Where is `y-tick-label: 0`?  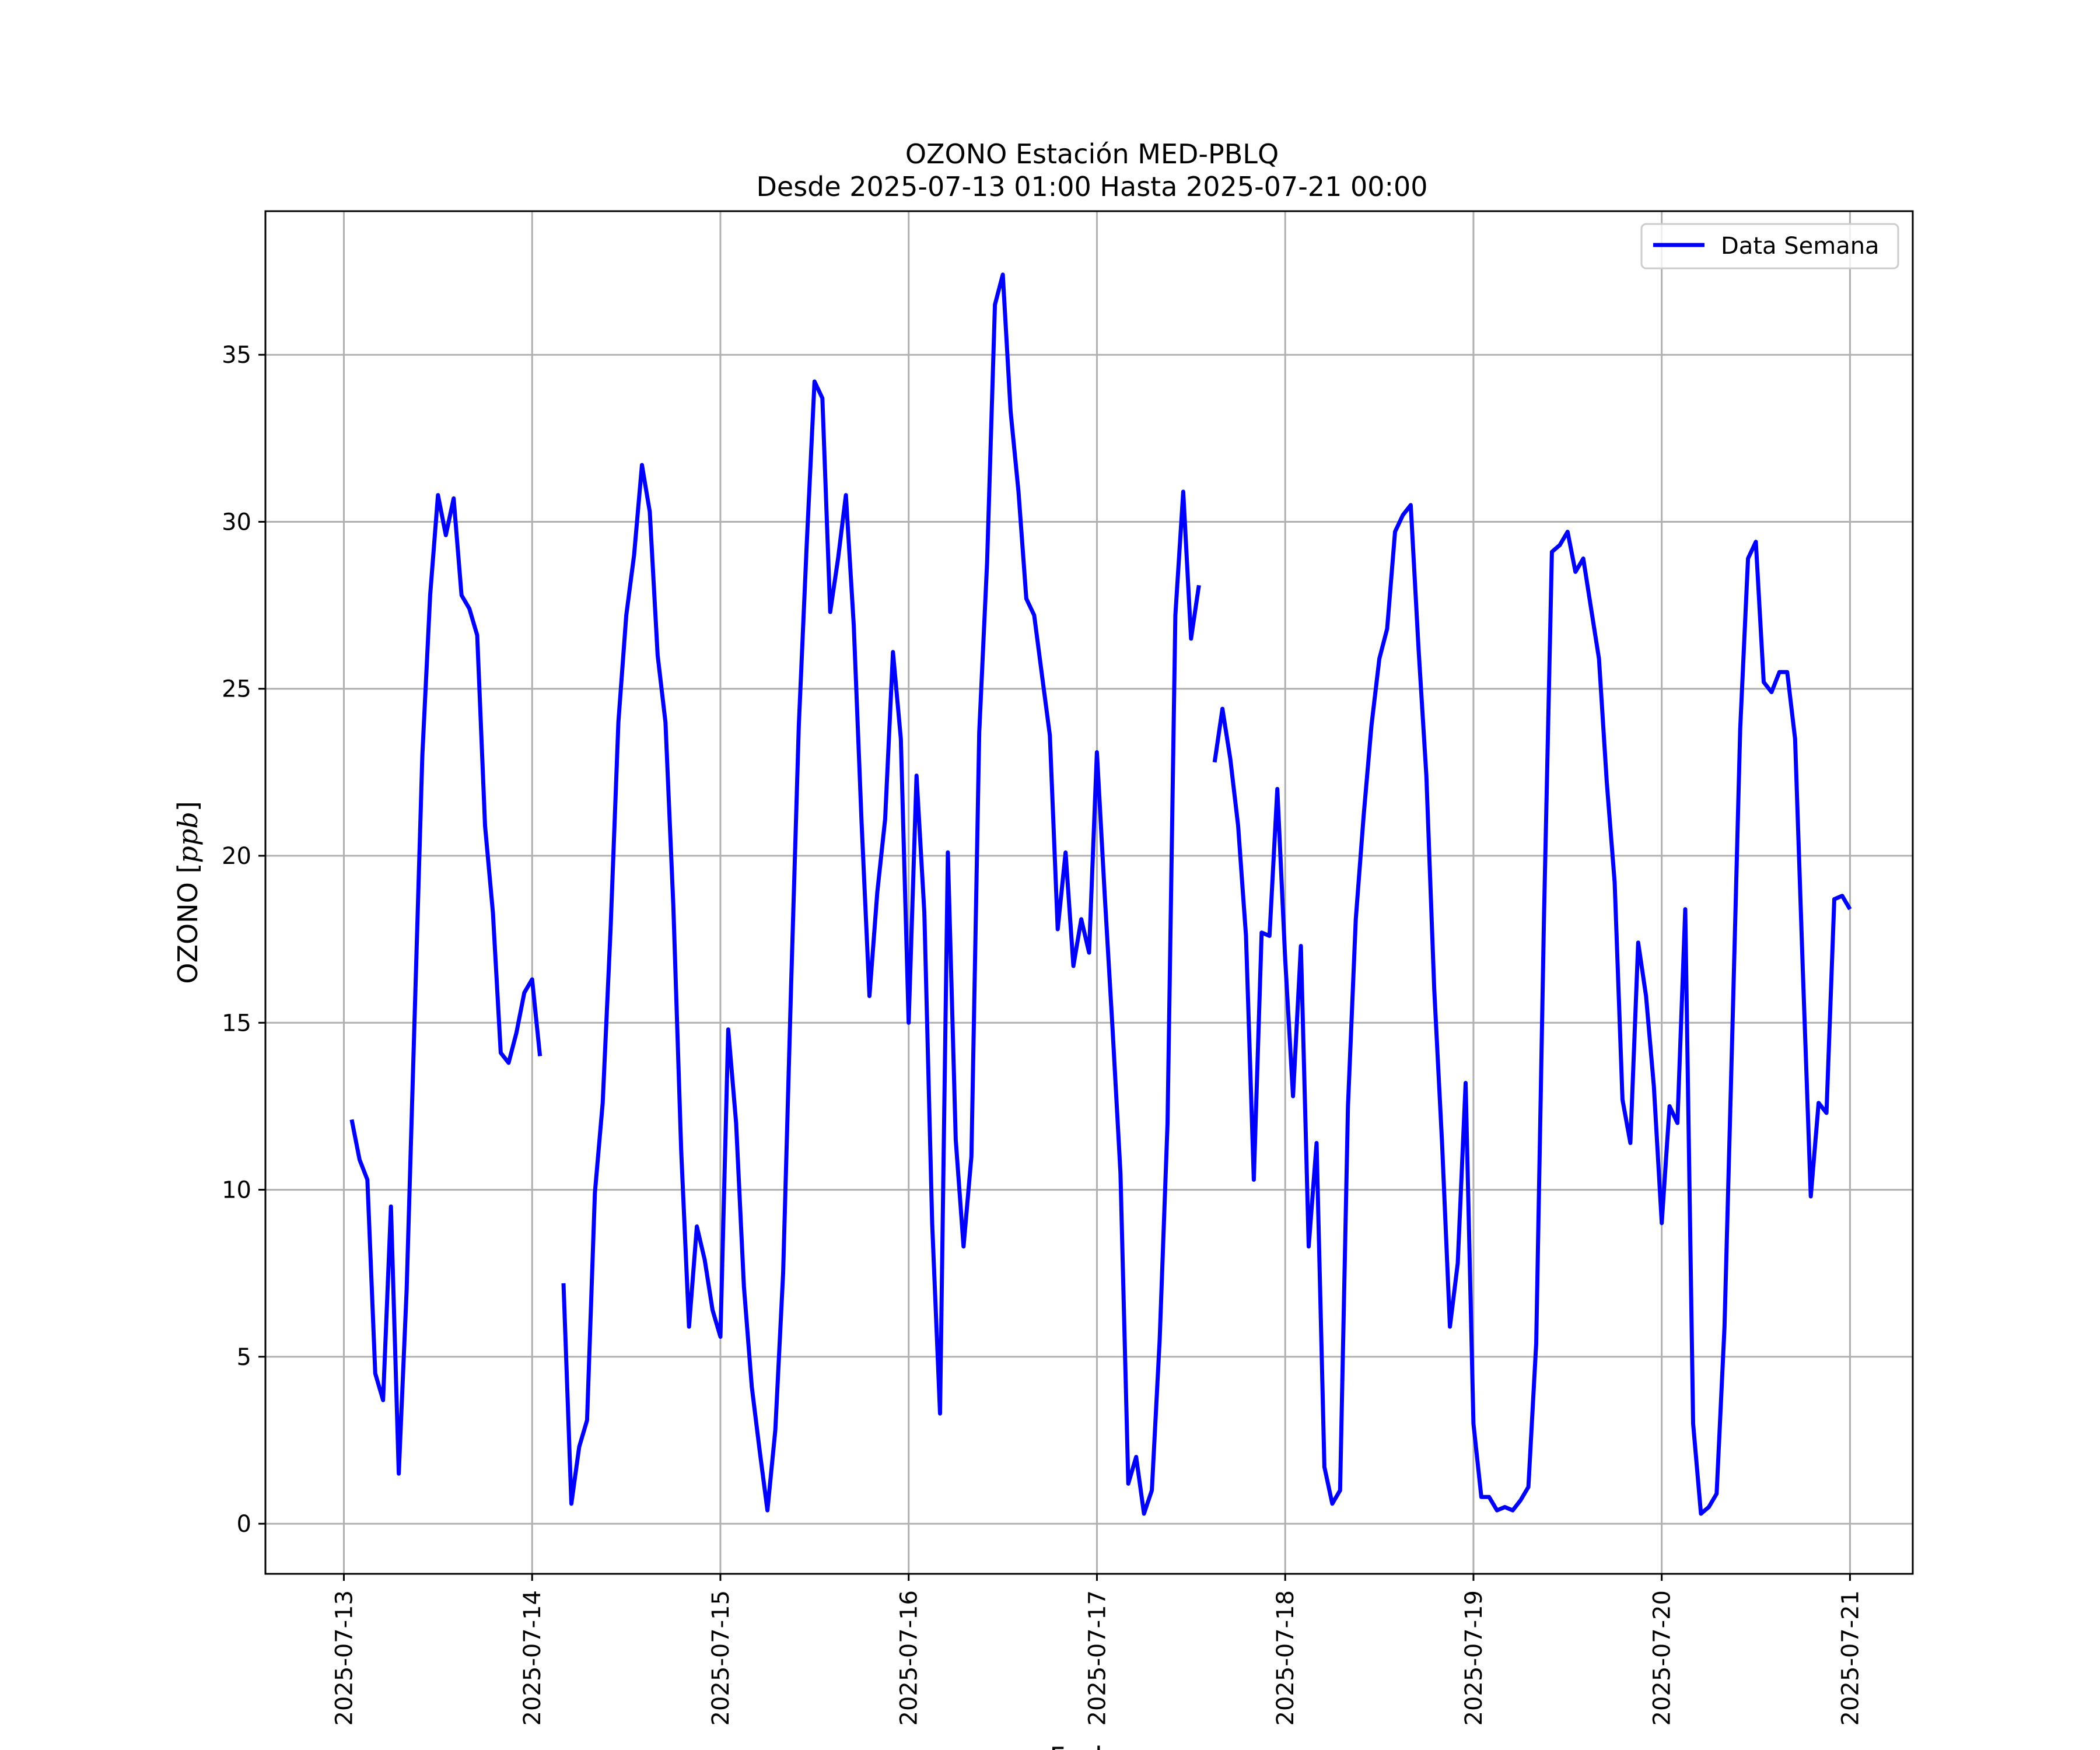 y-tick-label: 0 is located at coordinates (244, 1524).